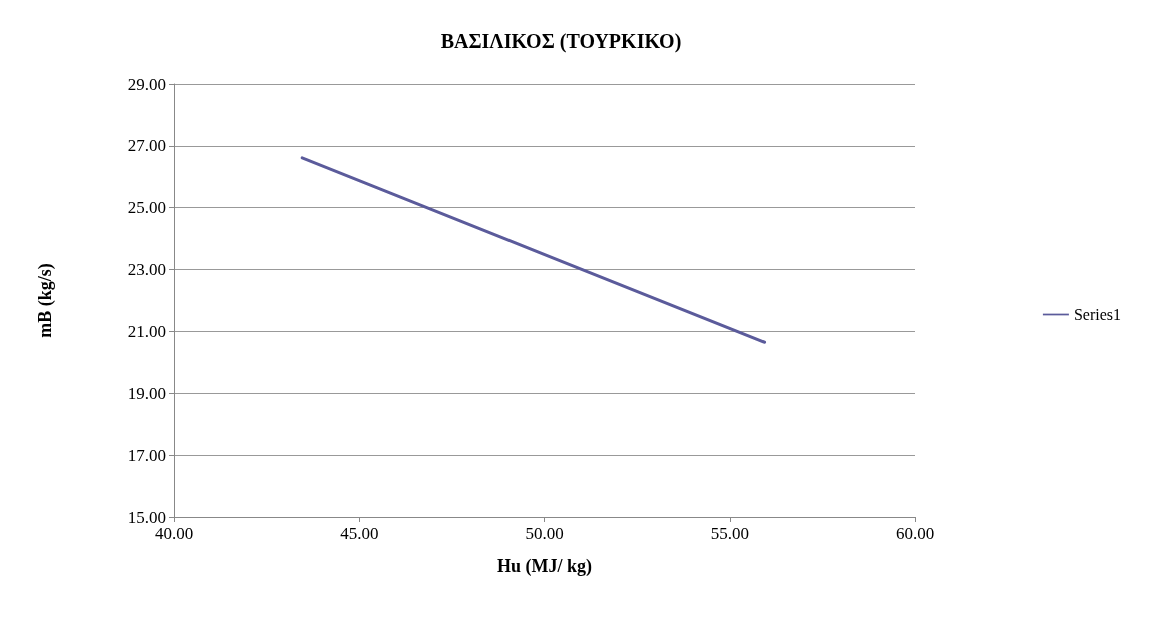 The height and width of the screenshot is (629, 1154). Describe the element at coordinates (561, 41) in the screenshot. I see `chart-title: ΒΑΣΙΛΙΚΟΣ (ΤΟΥΡΚΙΚΟ)` at that location.